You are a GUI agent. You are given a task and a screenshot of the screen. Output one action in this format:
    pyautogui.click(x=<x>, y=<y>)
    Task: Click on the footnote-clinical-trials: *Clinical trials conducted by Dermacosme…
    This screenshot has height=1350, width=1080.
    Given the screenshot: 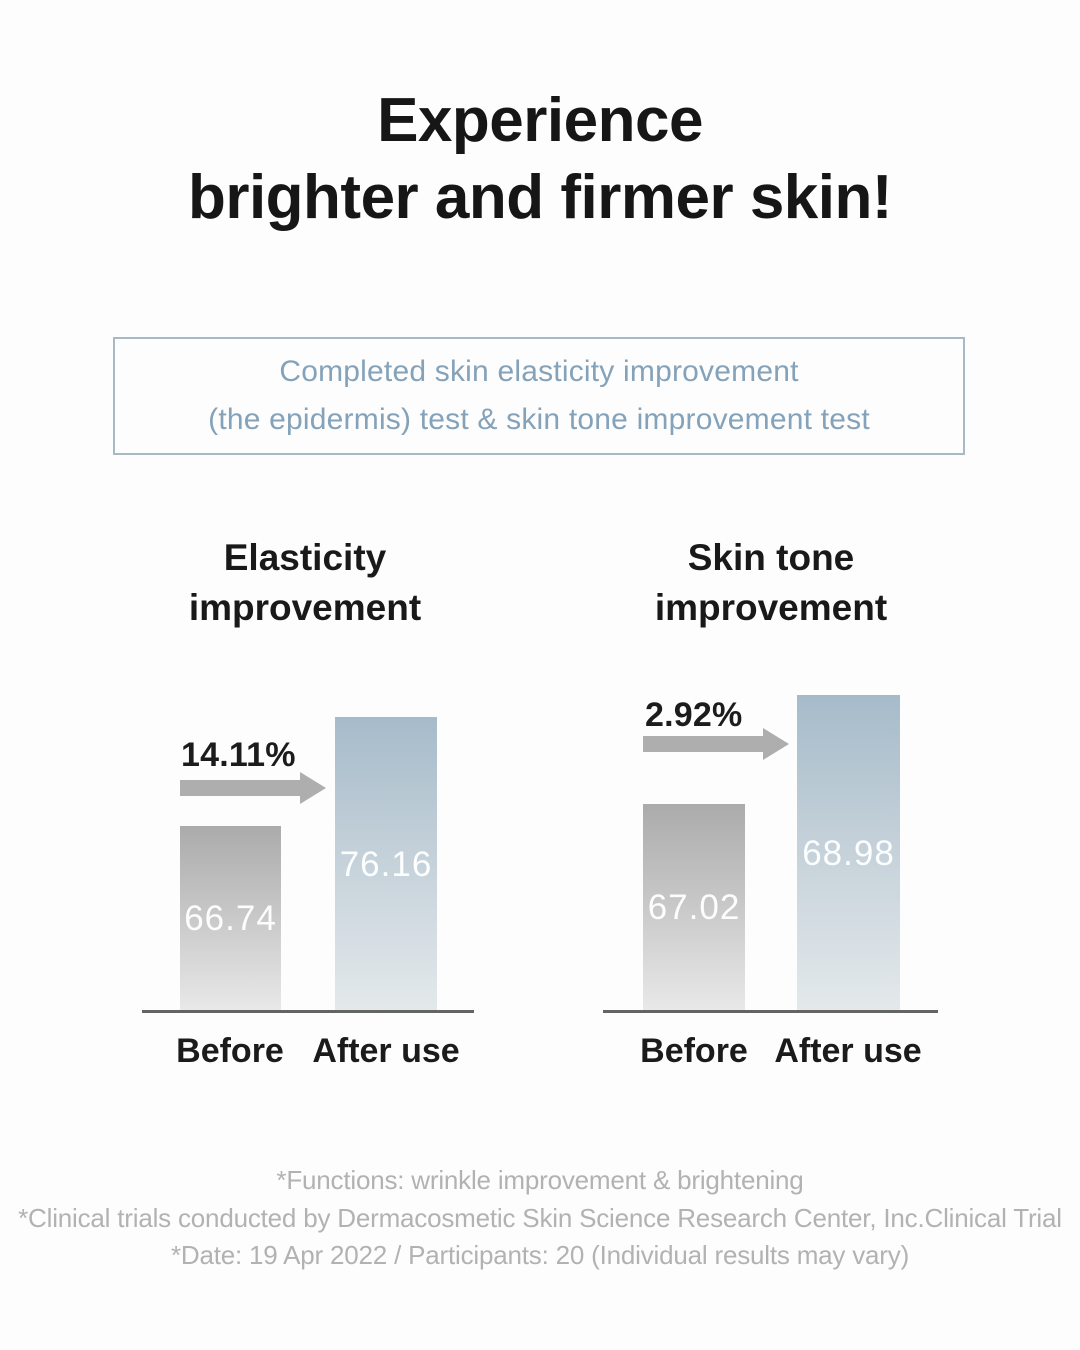 What is the action you would take?
    pyautogui.click(x=540, y=1217)
    